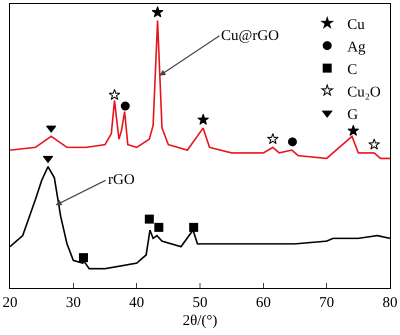  I want to click on x-tick-label: 20, so click(10, 303).